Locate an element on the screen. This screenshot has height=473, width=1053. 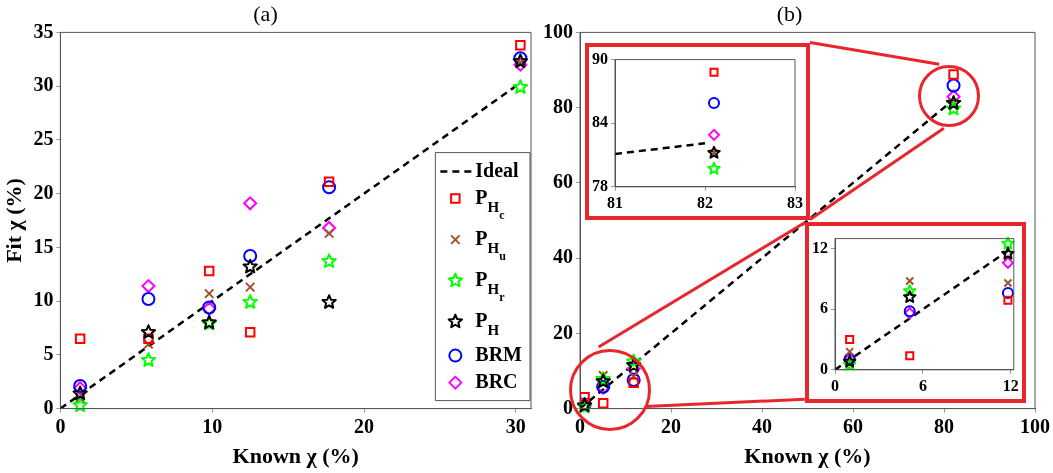
x-tick-label: 83 is located at coordinates (795, 202).